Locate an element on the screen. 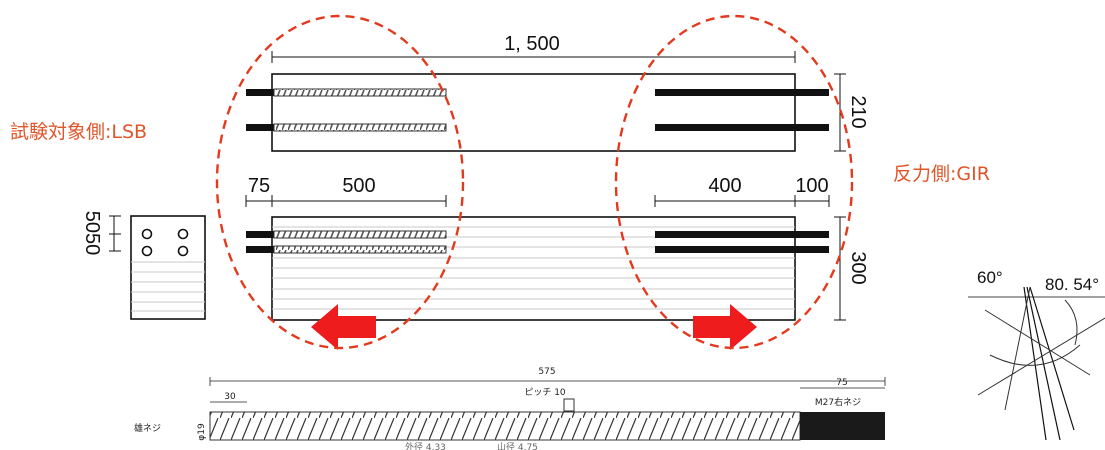 The image size is (1105, 450). glulam-beam-top is located at coordinates (533, 112).